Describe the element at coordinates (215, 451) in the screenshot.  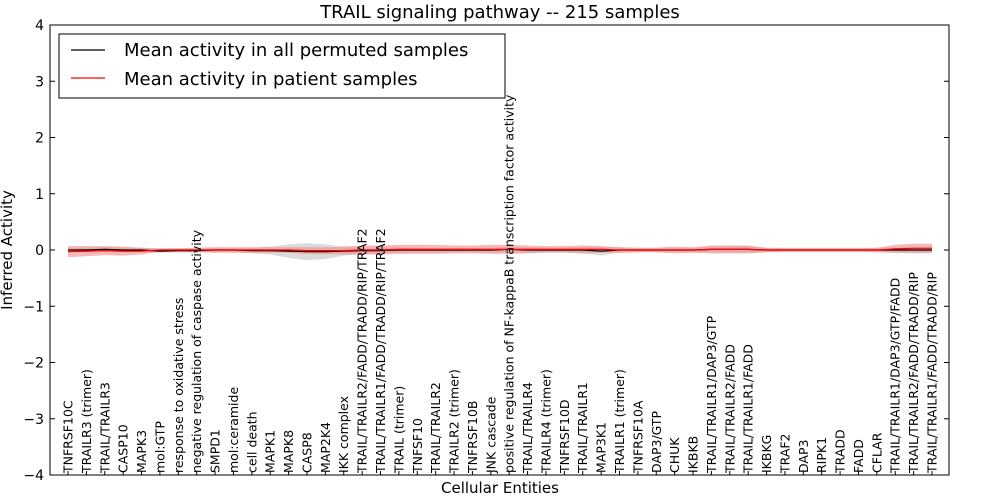
I see `x-tick-label: SMPD1` at that location.